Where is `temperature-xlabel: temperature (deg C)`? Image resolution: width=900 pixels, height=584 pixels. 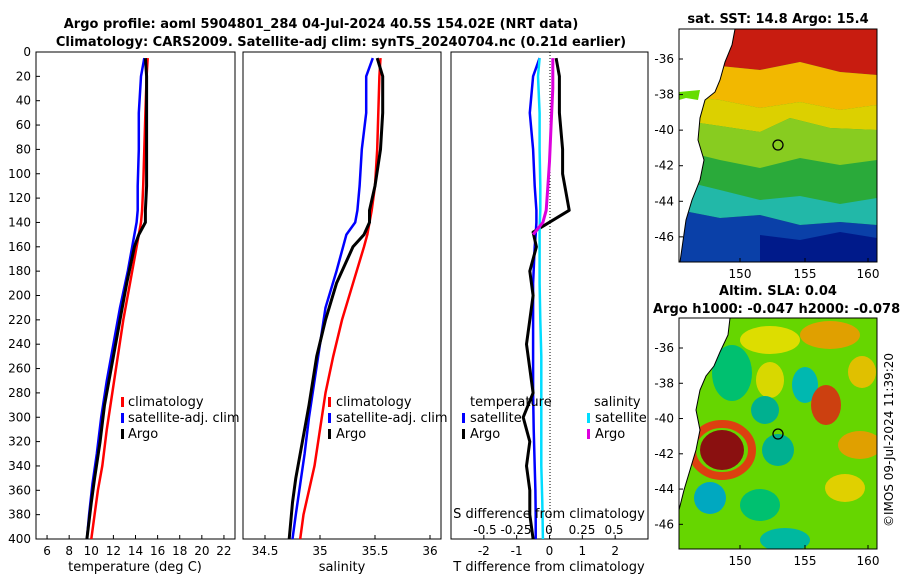
temperature-xlabel: temperature (deg C) is located at coordinates (135, 567).